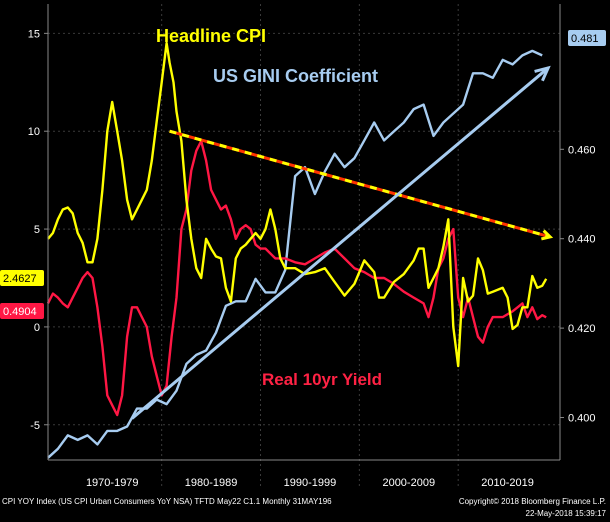 This screenshot has width=610, height=522. I want to click on cpi-last-value: 2.4627, so click(20, 279).